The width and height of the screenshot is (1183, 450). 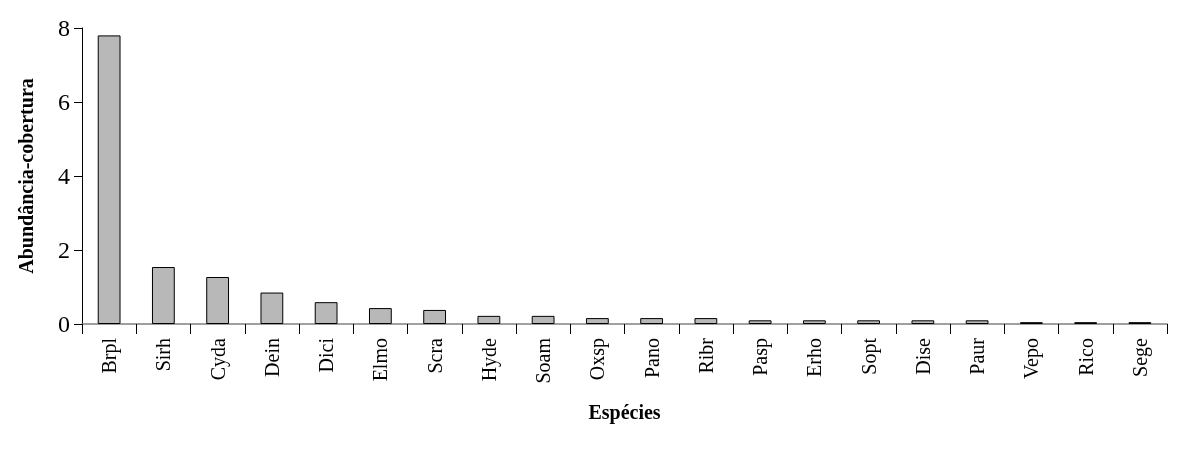 What do you see at coordinates (814, 357) in the screenshot?
I see `x-tick-label: Erho` at bounding box center [814, 357].